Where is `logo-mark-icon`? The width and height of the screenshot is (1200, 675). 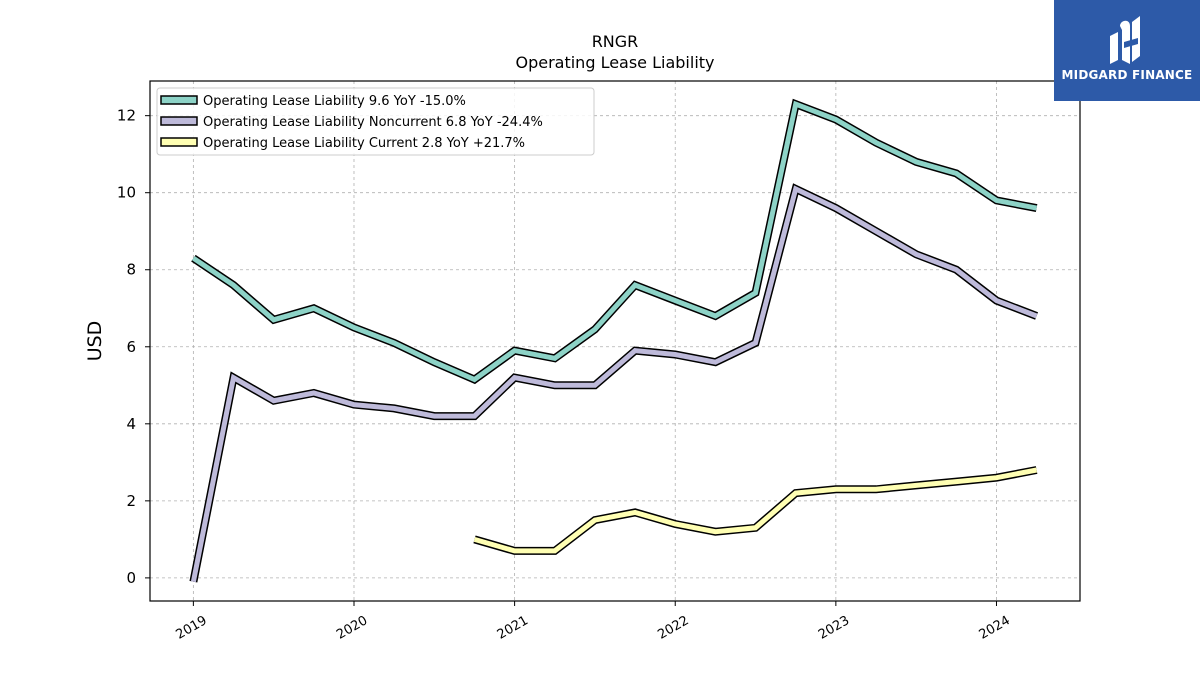
logo-mark-icon is located at coordinates (1125, 40).